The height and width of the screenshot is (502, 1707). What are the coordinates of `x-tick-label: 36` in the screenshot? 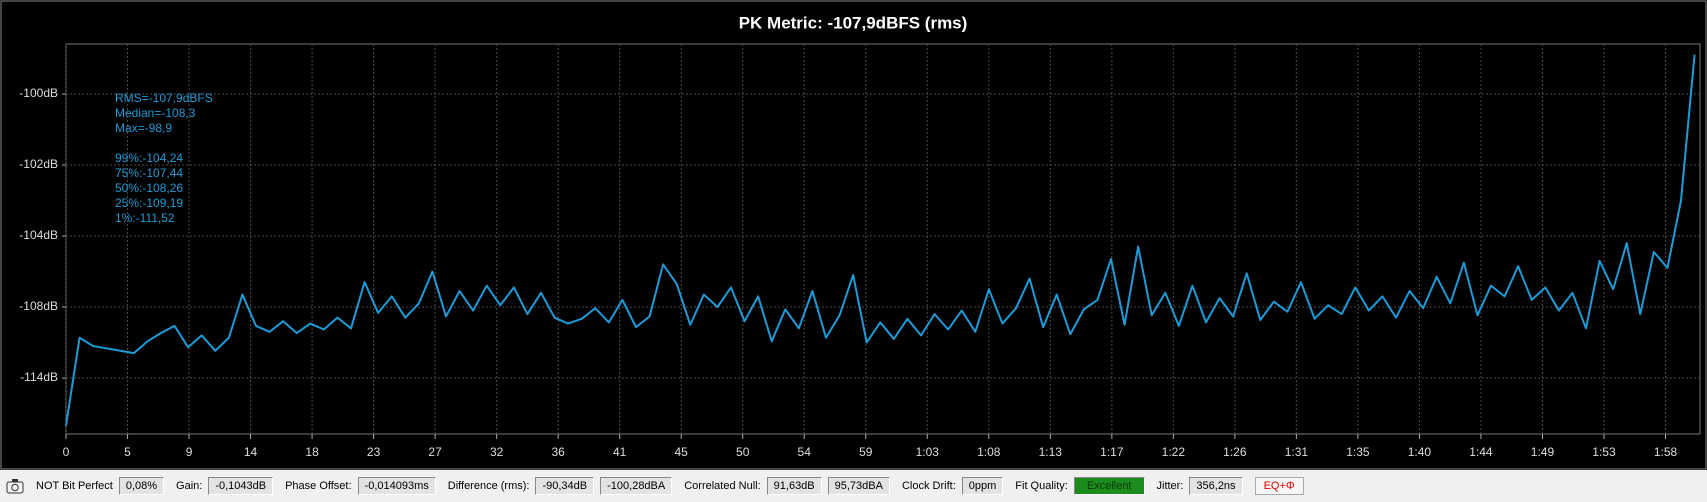 It's located at (558, 452).